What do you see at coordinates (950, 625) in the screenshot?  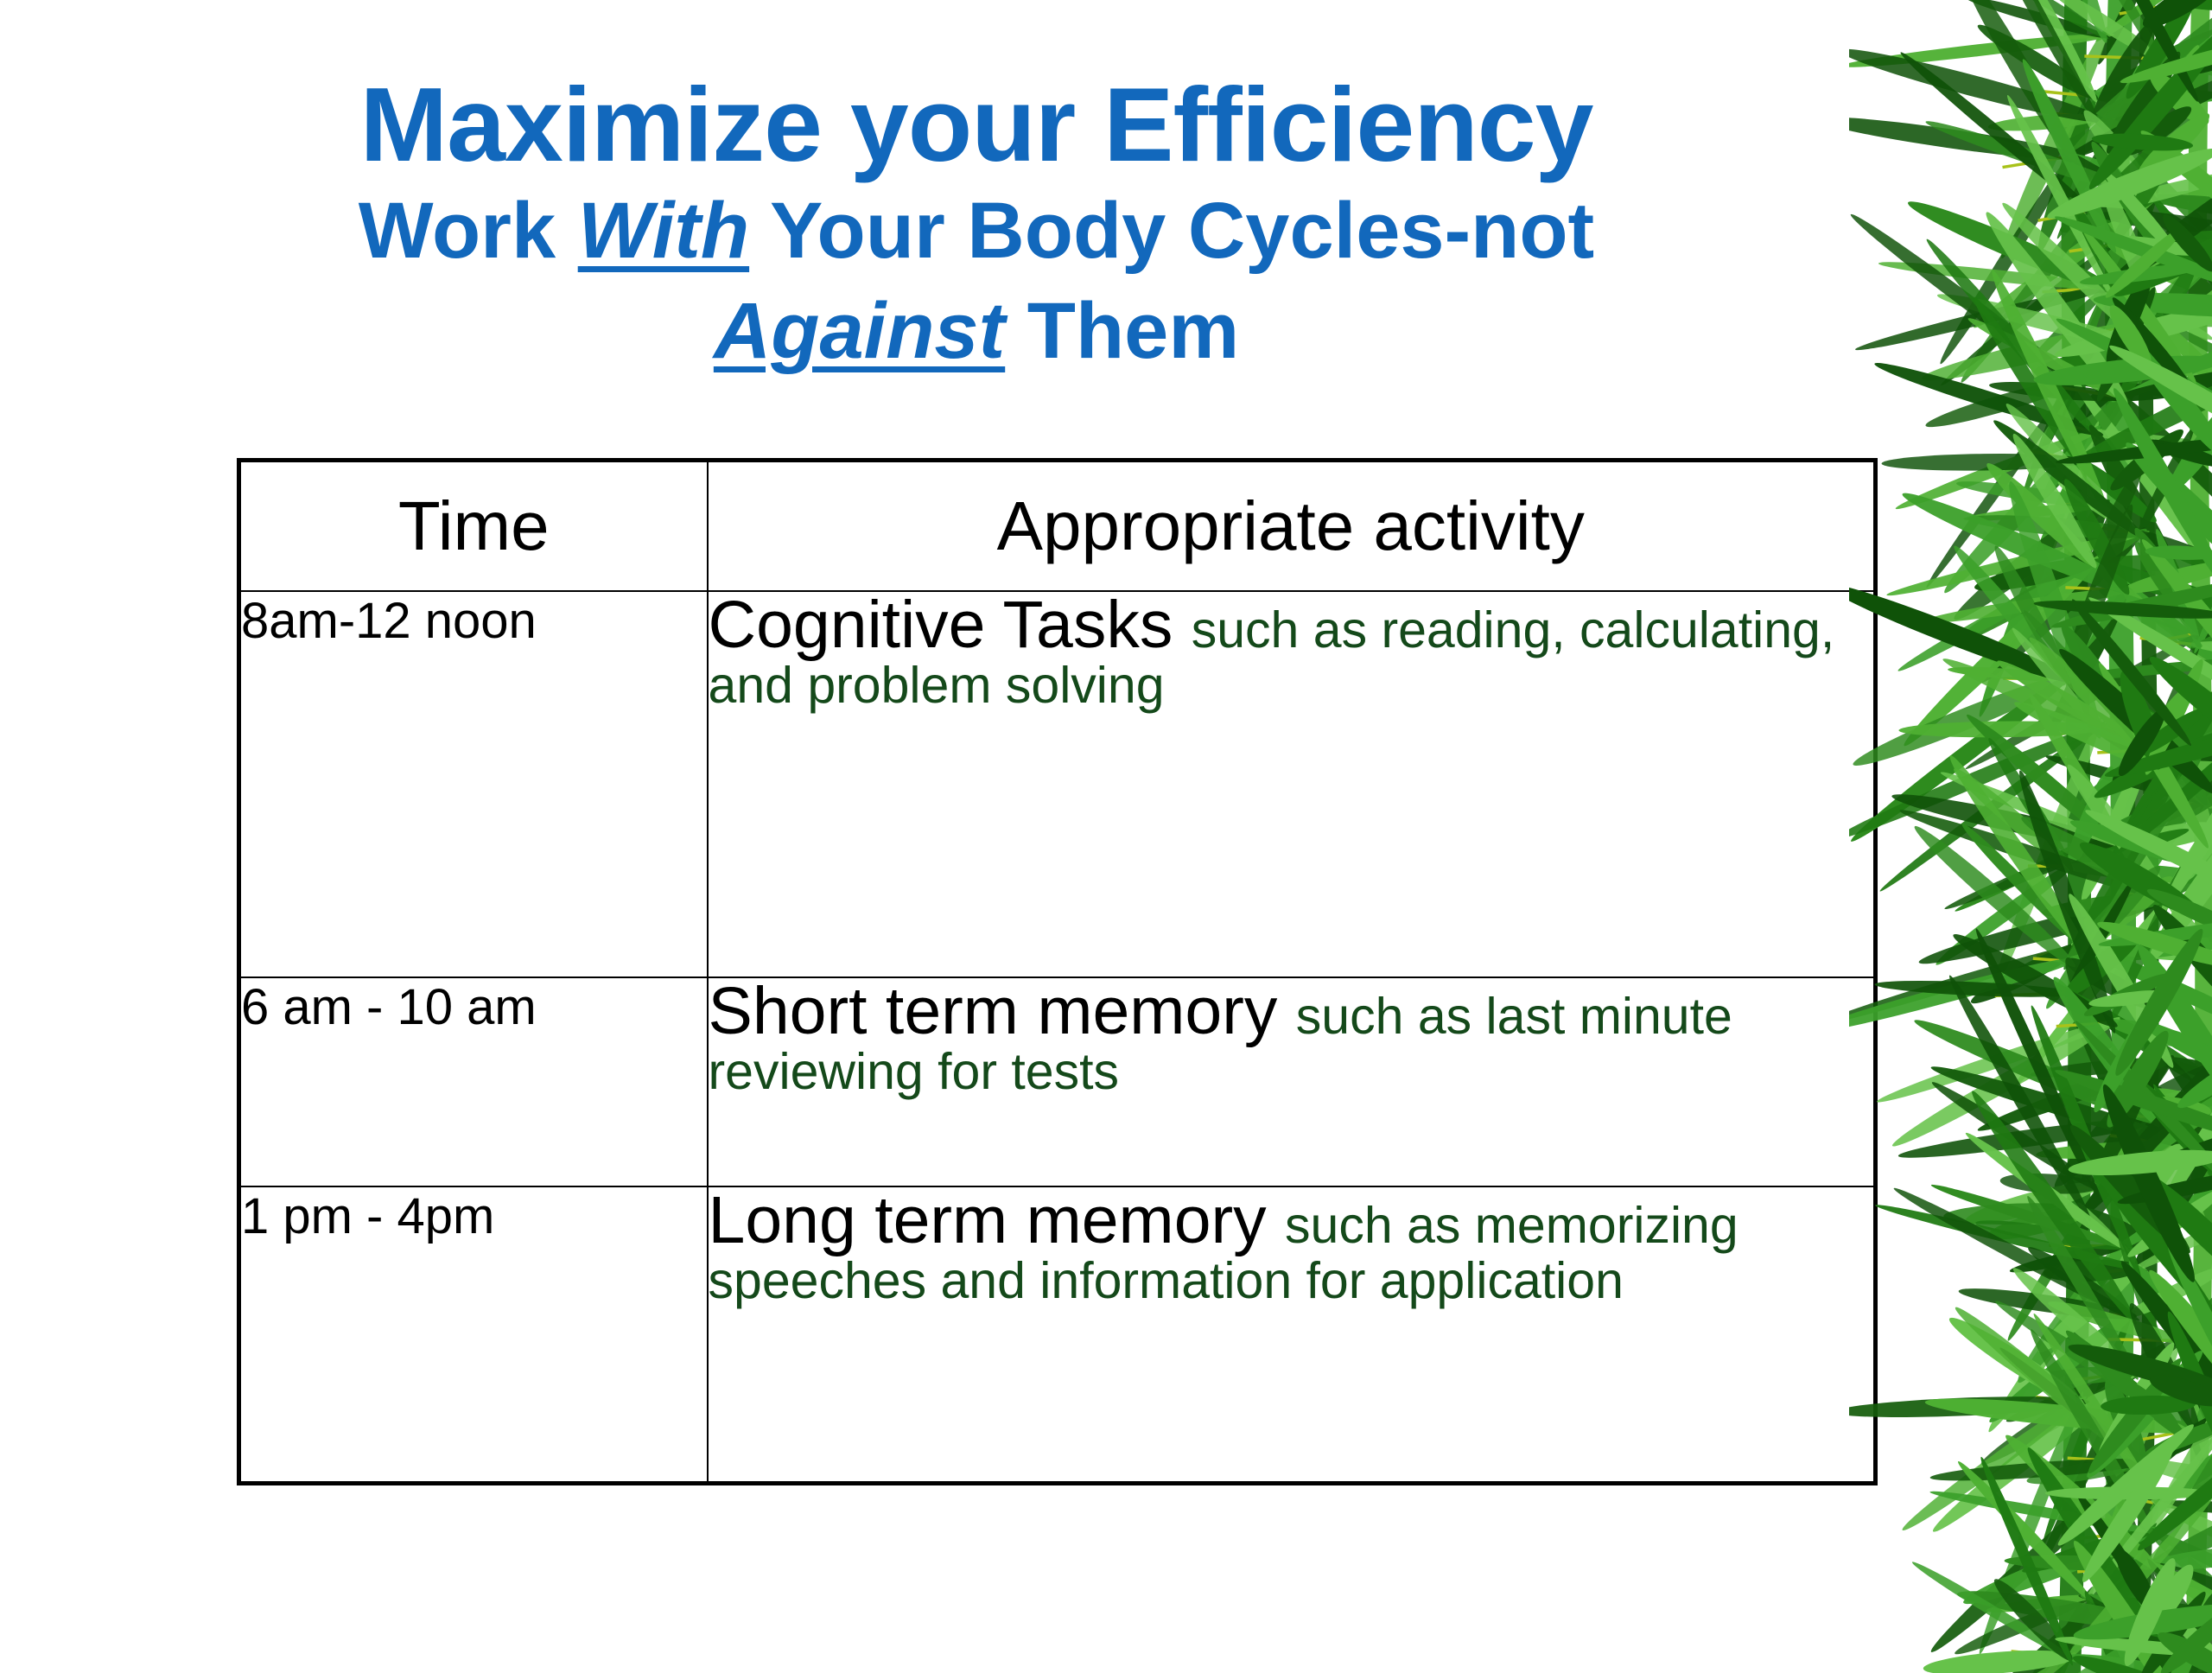 I see `activity-heading: Cognitive Tasks` at bounding box center [950, 625].